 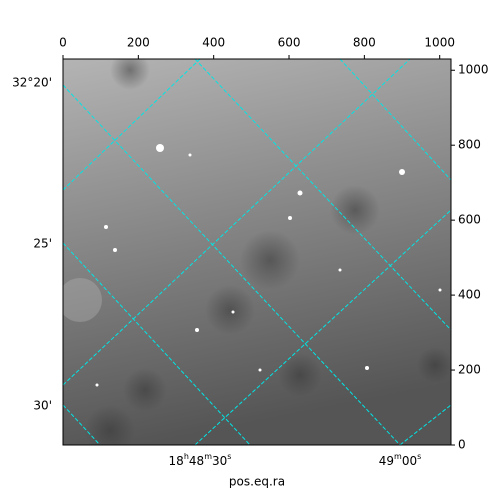 I want to click on dec-tick-label: 32°20', so click(x=32, y=83).